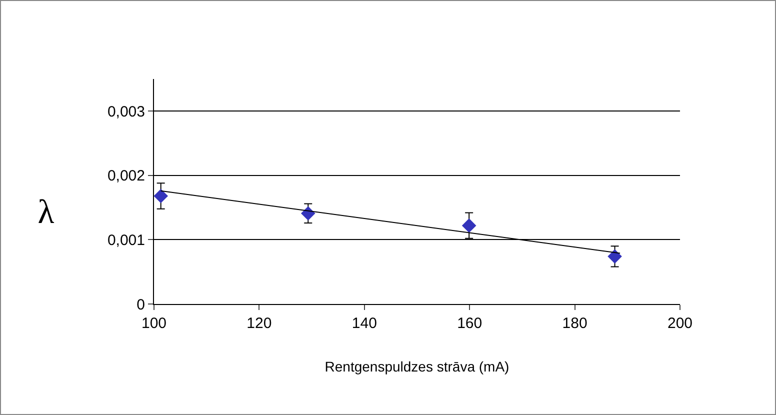  Describe the element at coordinates (364, 323) in the screenshot. I see `x-tick-label: 140` at that location.